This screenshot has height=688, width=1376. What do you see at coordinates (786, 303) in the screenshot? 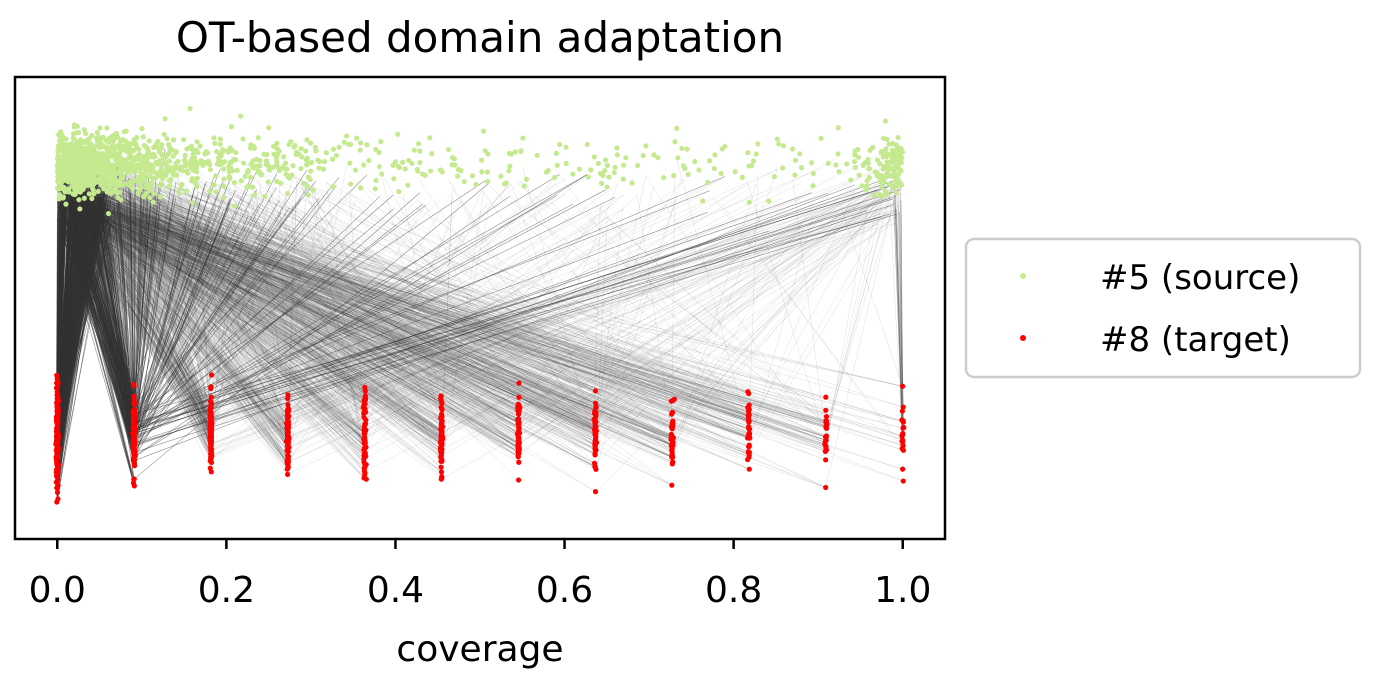
I see `transport-line` at bounding box center [786, 303].